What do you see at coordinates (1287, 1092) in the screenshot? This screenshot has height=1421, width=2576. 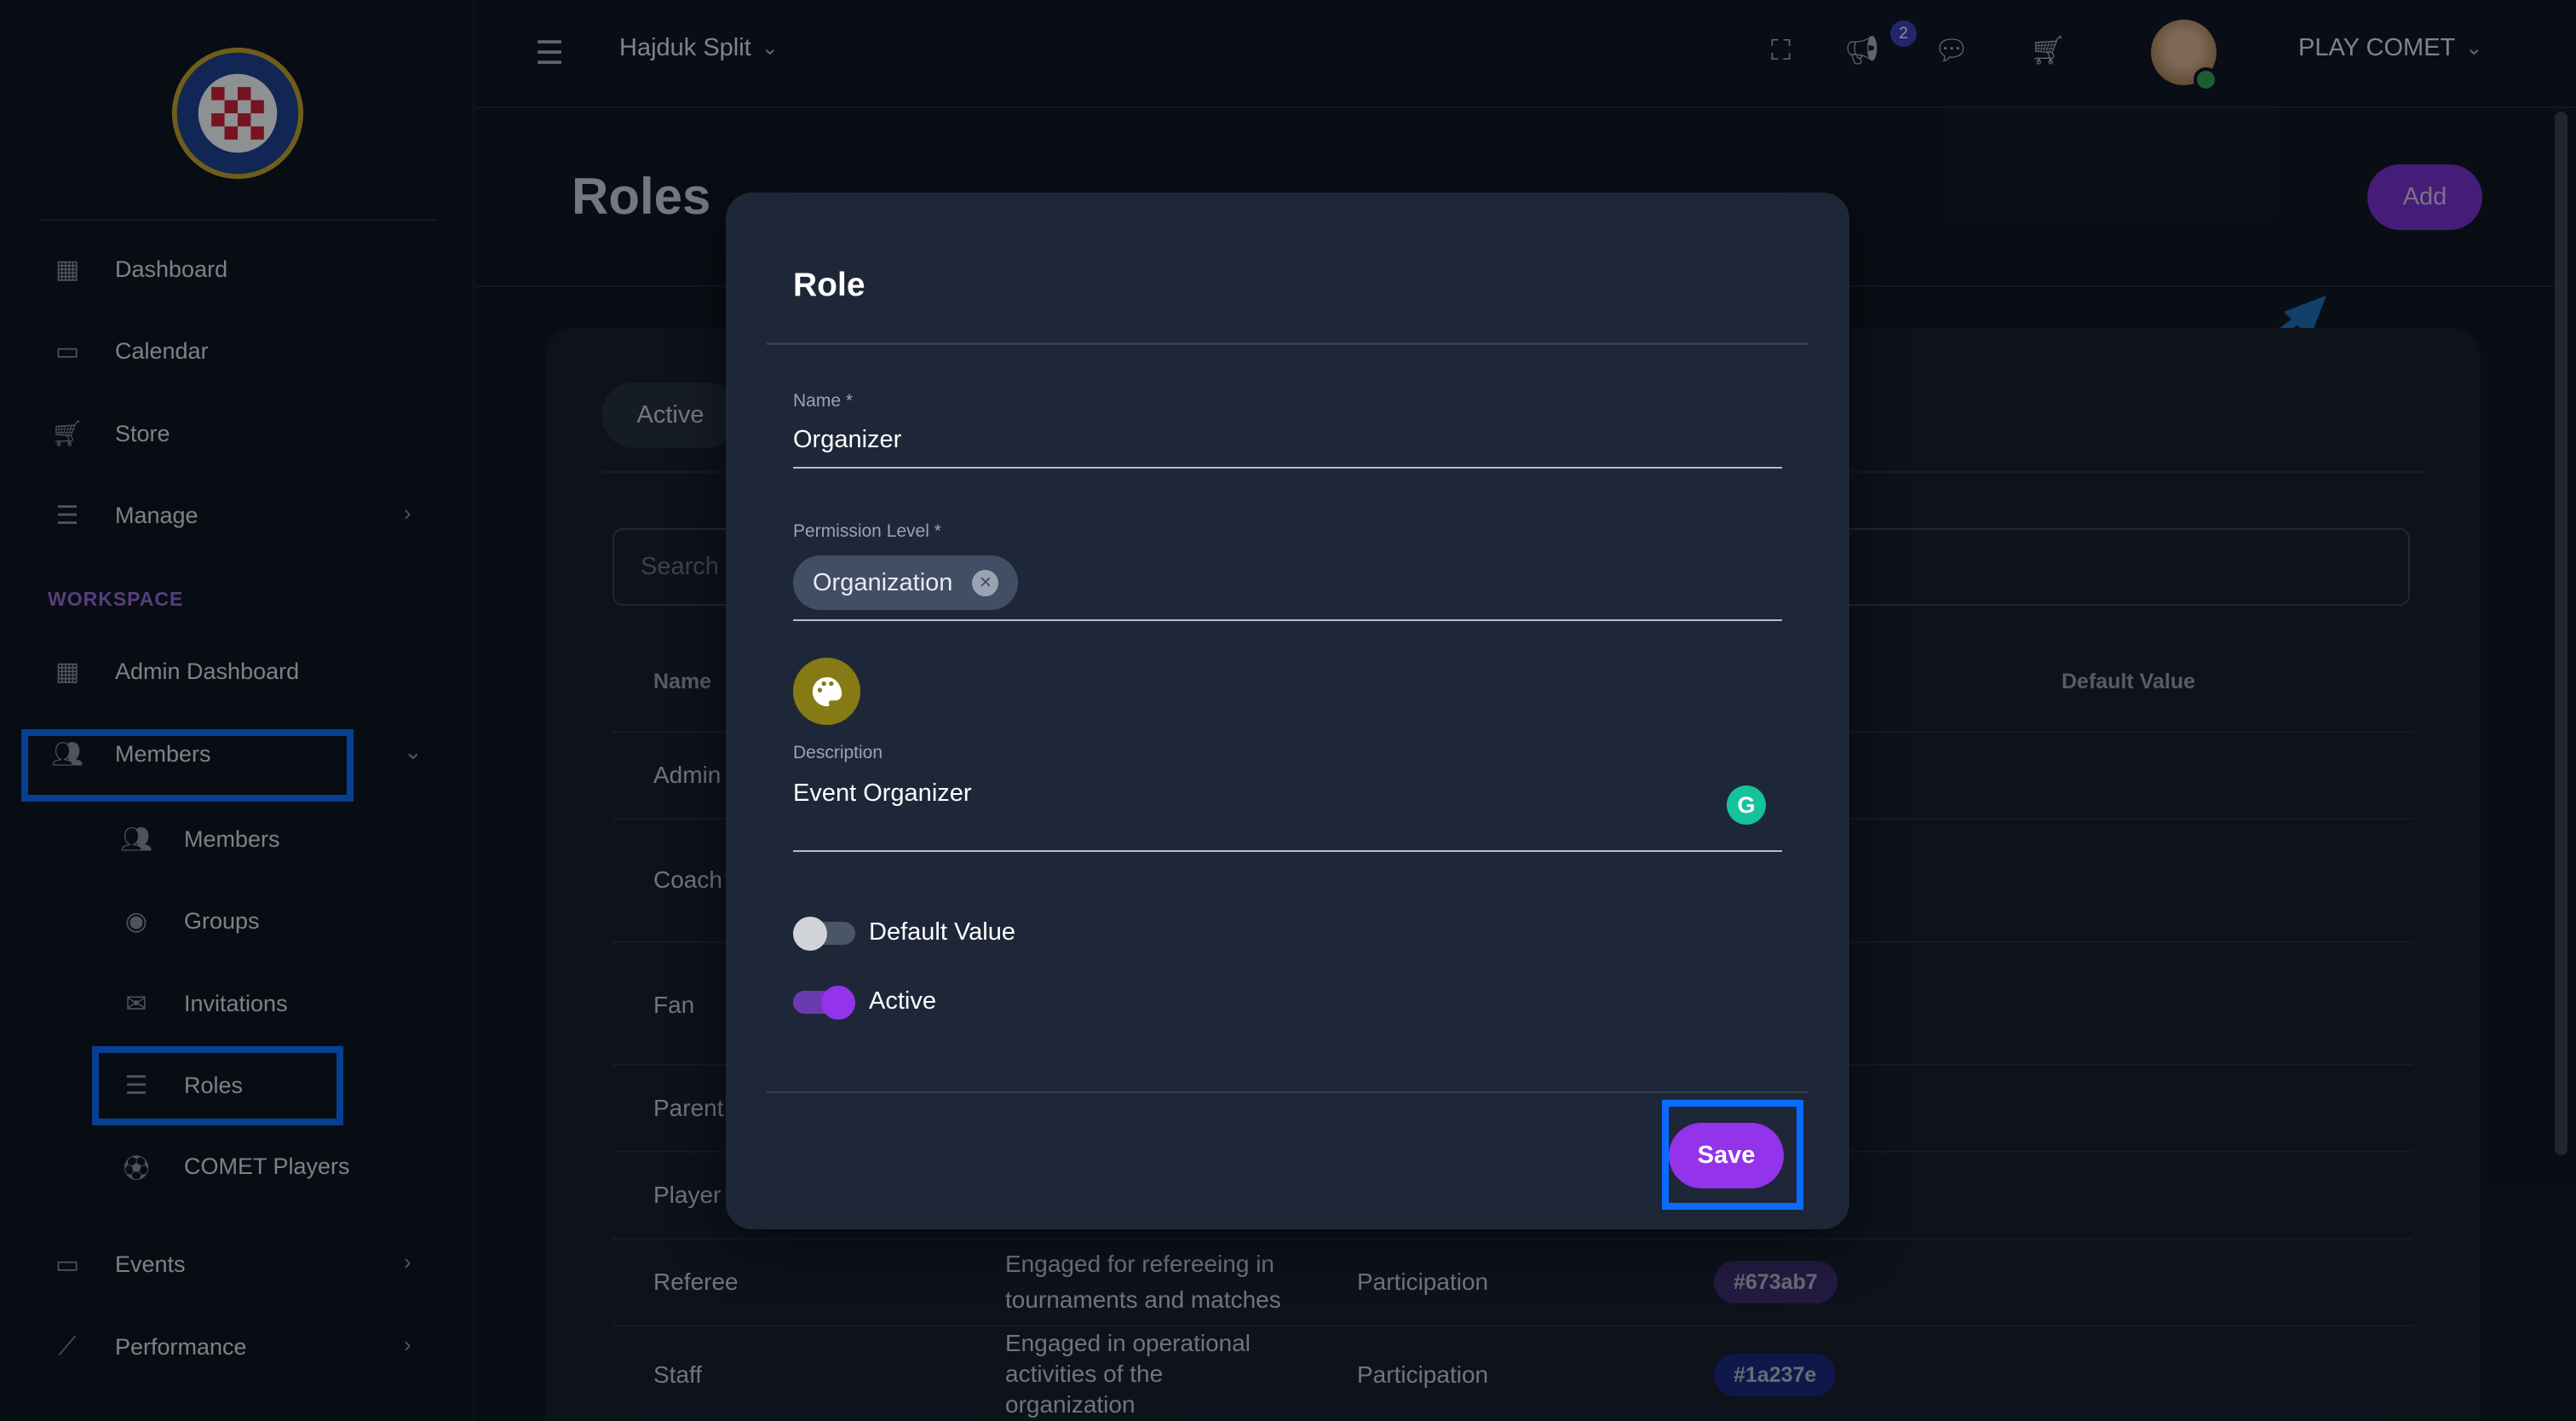 I see `dialog-footer-divider` at bounding box center [1287, 1092].